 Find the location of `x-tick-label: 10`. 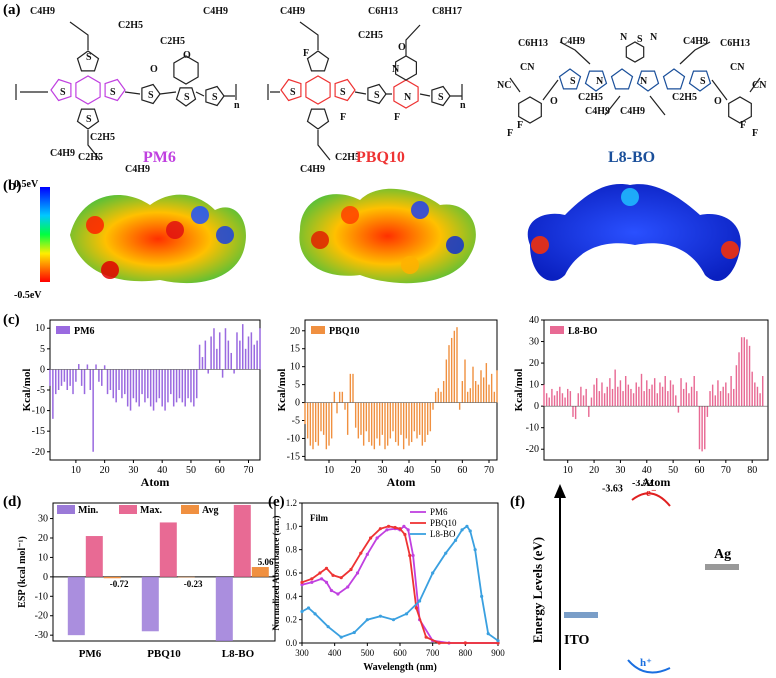

x-tick-label: 10 is located at coordinates (329, 470).